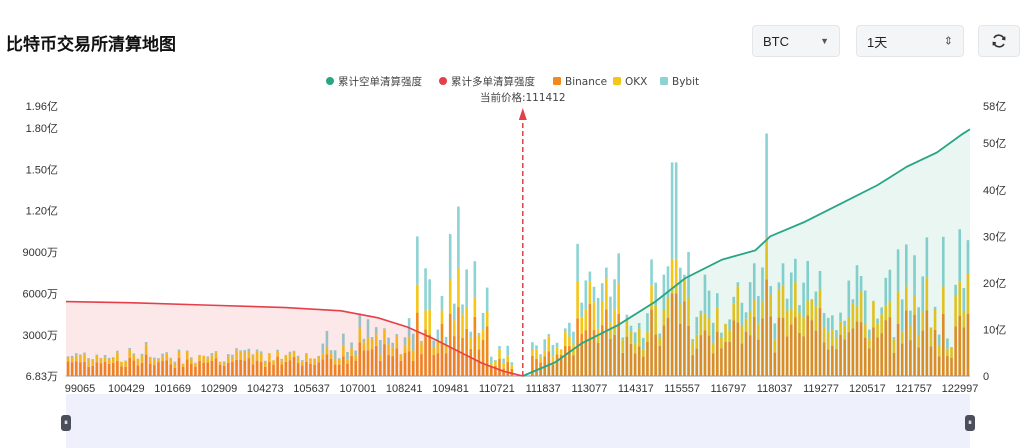 The width and height of the screenshot is (1032, 448). Describe the element at coordinates (994, 190) in the screenshot. I see `right-axis-tick-label: 40亿` at that location.